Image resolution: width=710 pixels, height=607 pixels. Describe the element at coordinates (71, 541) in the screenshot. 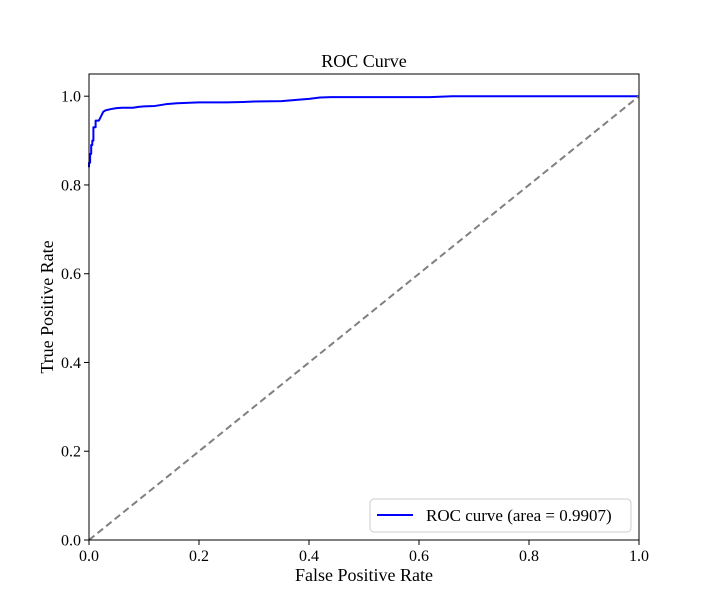

I see `y-tick-label: 0.0` at that location.